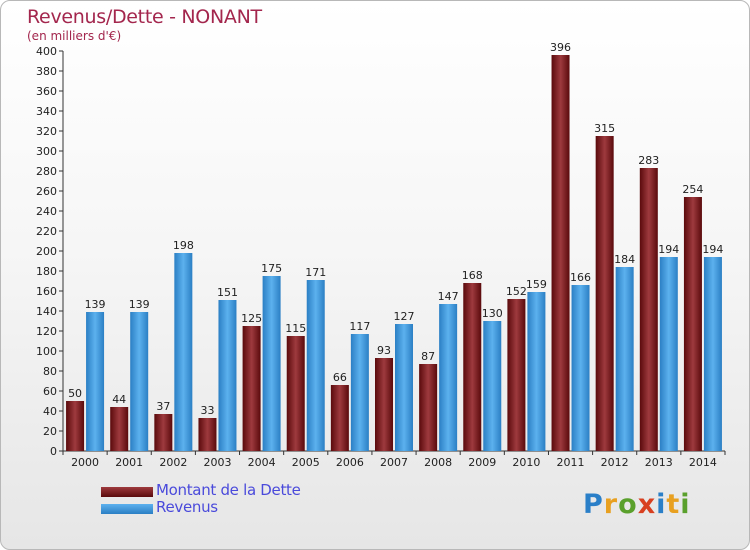 This screenshot has width=750, height=550. Describe the element at coordinates (129, 462) in the screenshot. I see `x-tick-label: 2001` at that location.